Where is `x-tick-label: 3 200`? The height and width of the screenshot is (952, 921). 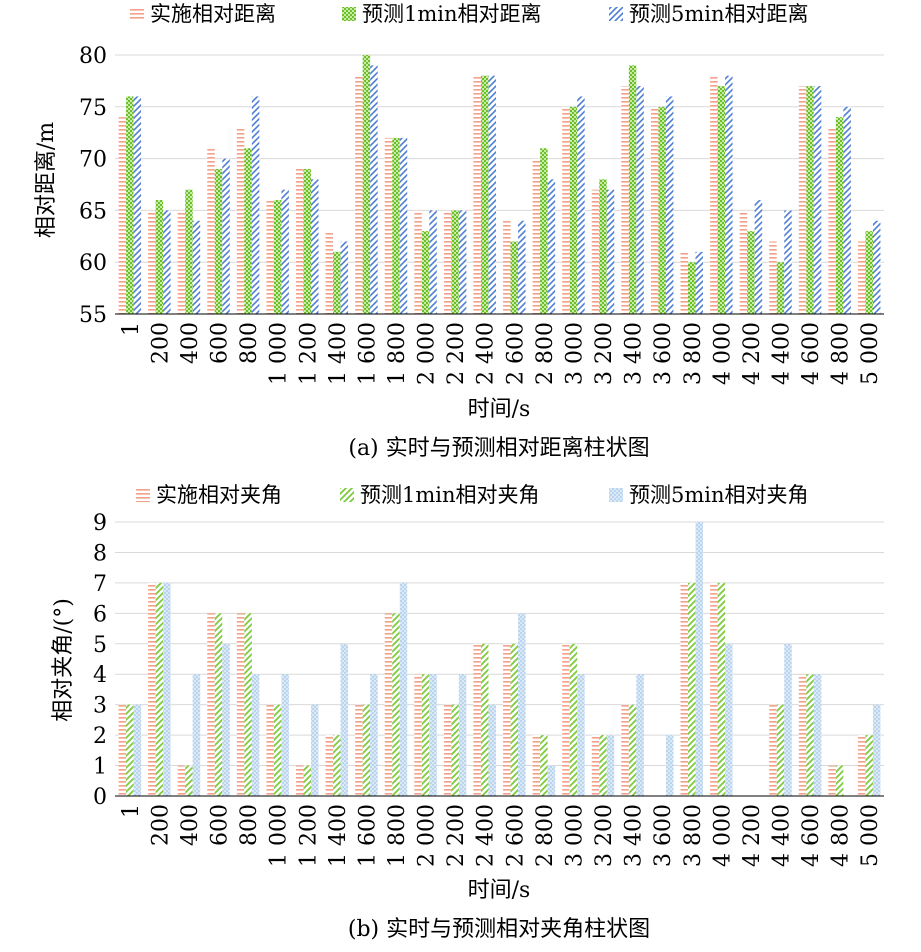 x-tick-label: 3 200 is located at coordinates (604, 353).